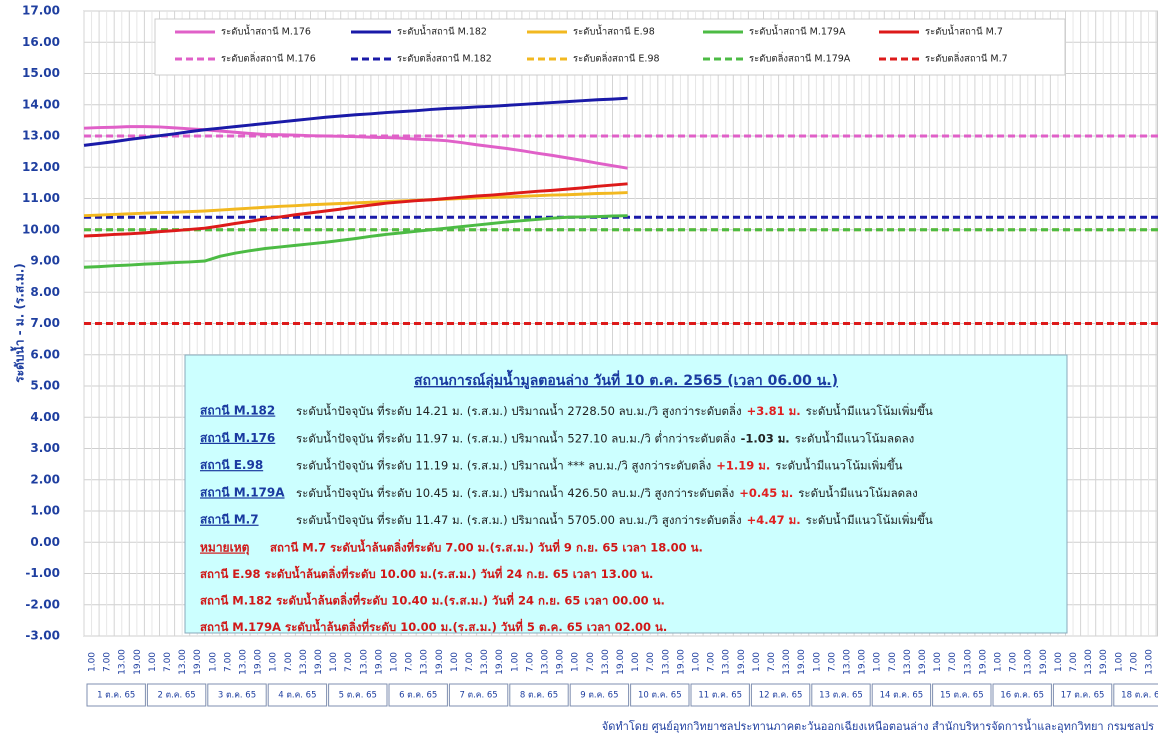 This screenshot has width=1158, height=740. Describe the element at coordinates (45, 386) in the screenshot. I see `y-tick-label: 5.00` at that location.